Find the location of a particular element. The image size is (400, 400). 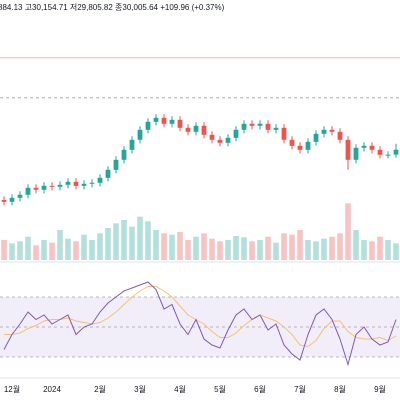

x-tick-label: 6월 is located at coordinates (260, 389).